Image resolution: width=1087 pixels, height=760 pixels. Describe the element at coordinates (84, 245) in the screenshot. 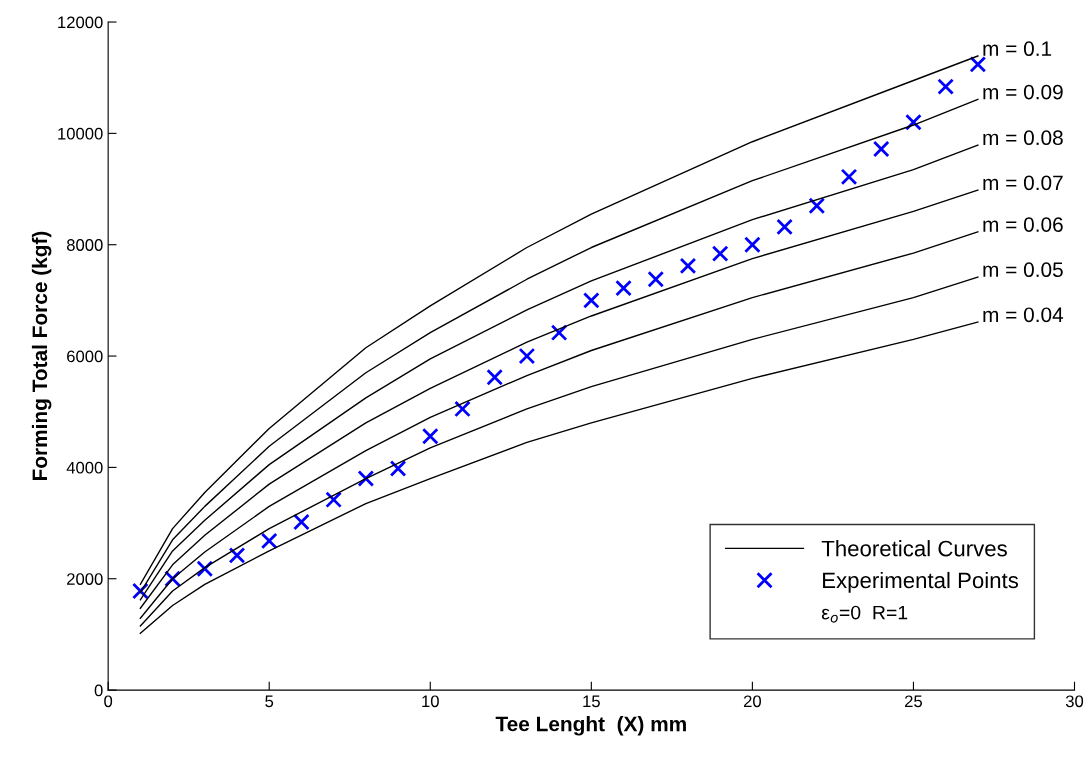

I see `y-tick-label: 8000` at that location.